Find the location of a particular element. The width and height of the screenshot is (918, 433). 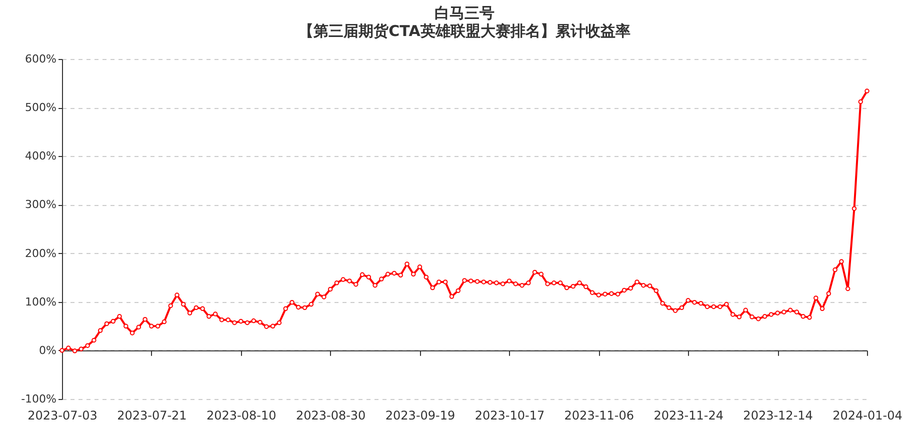

x-tick-label: 2023-09-19 is located at coordinates (420, 415).